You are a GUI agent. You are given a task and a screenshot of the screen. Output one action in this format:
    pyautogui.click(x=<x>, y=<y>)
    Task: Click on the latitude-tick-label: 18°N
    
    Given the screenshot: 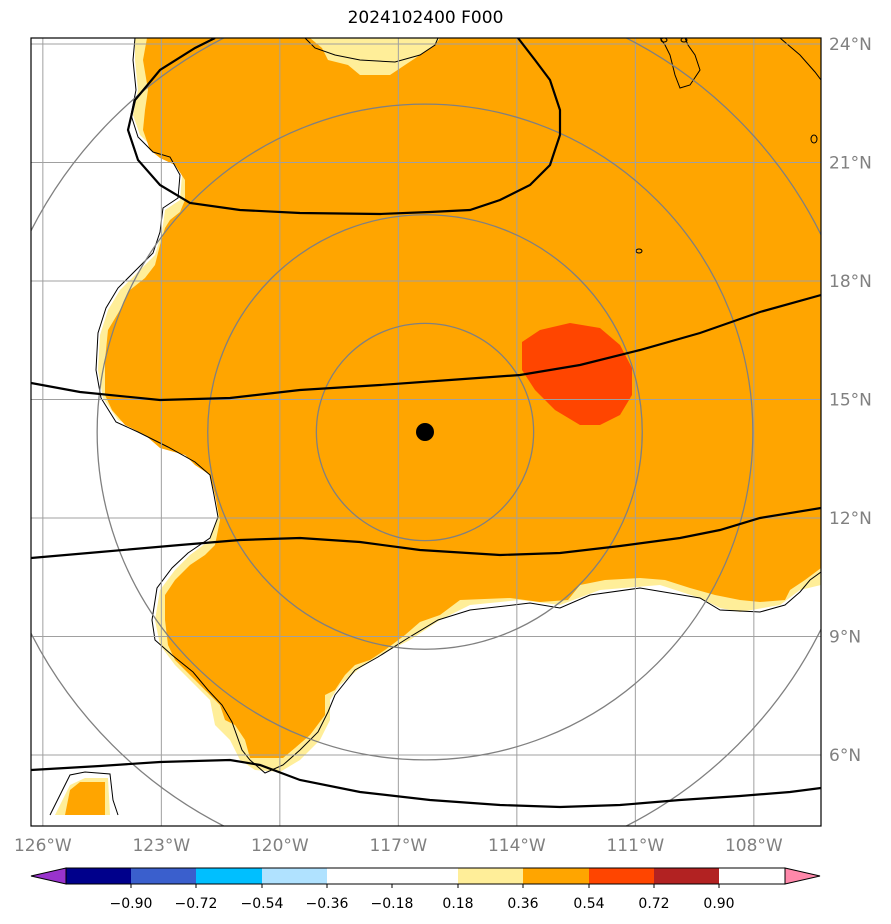 What is the action you would take?
    pyautogui.click(x=850, y=282)
    